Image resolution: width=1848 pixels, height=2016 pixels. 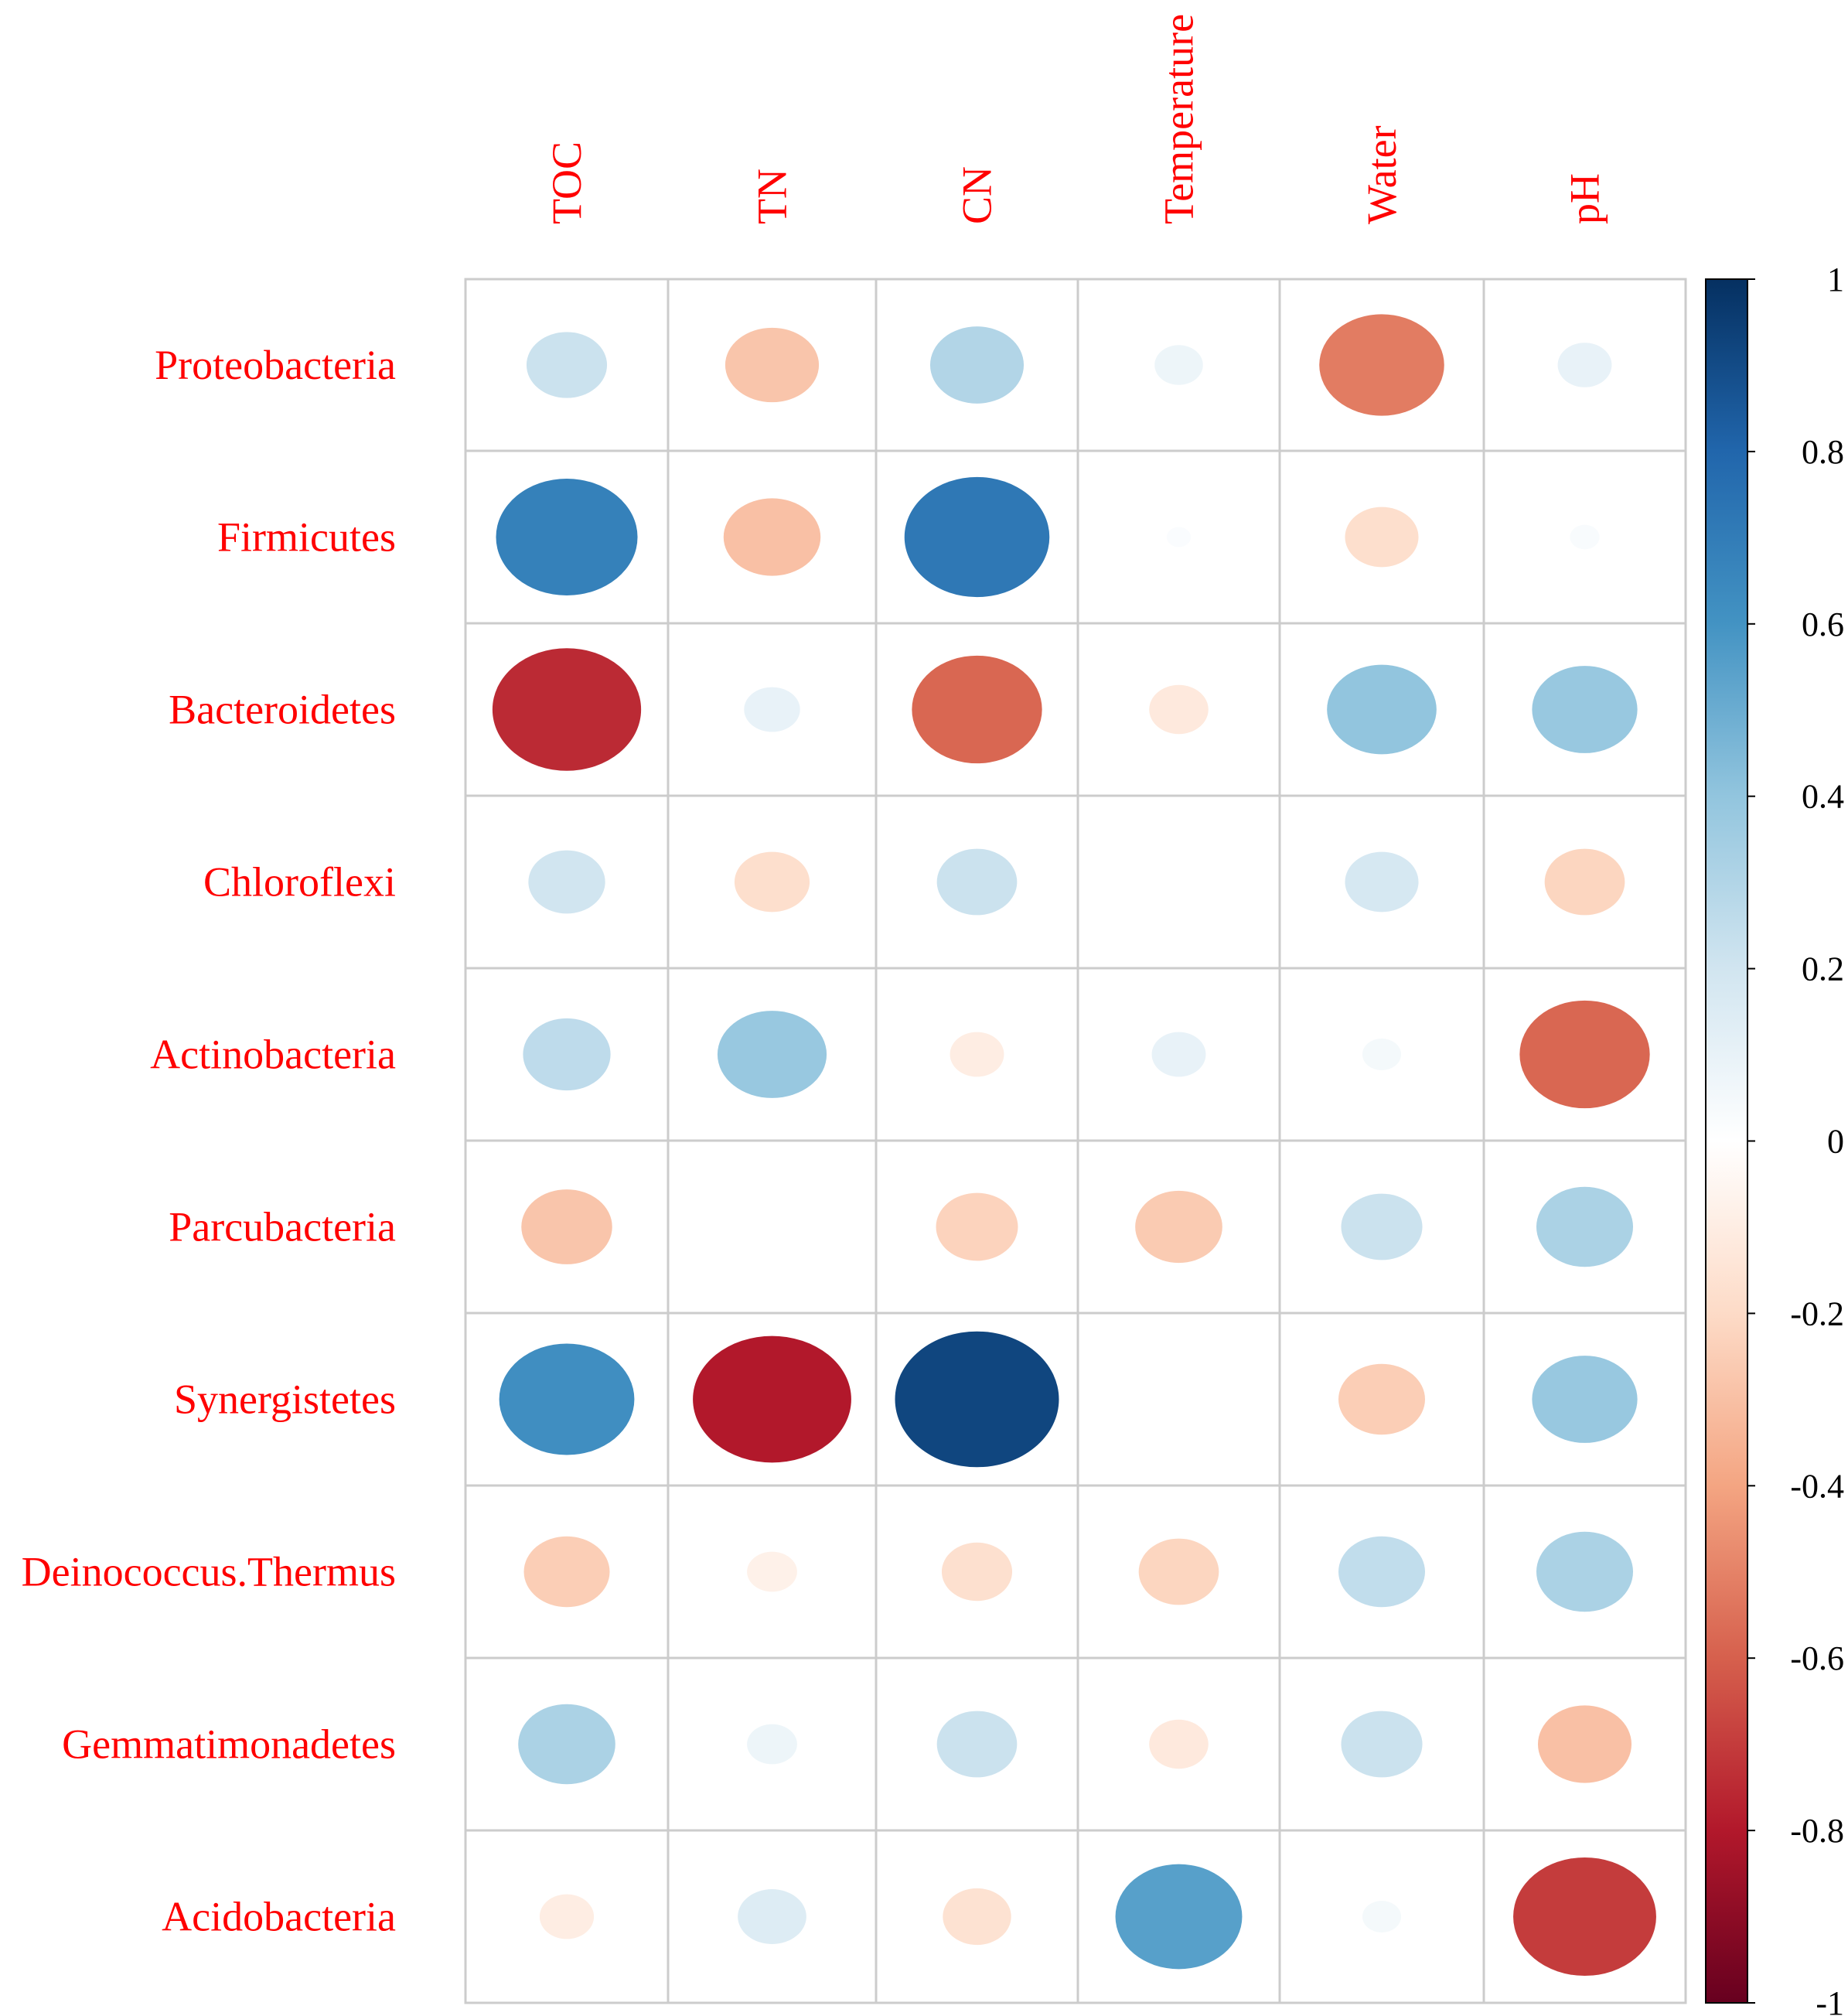 What do you see at coordinates (1585, 709) in the screenshot?
I see `corr-circle-bacteroidetes-ph` at bounding box center [1585, 709].